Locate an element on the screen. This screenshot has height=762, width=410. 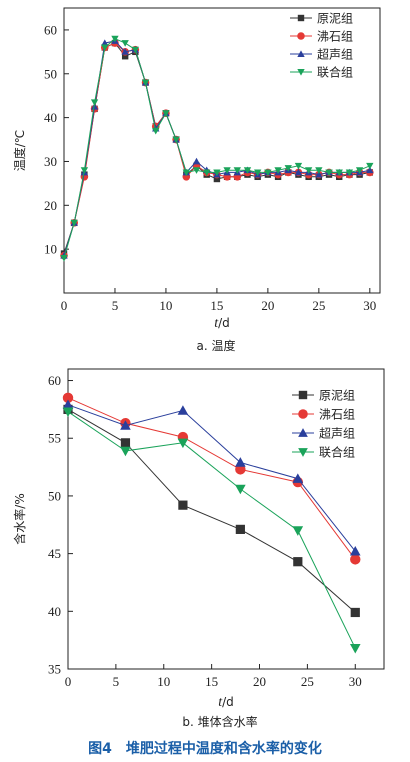
y-tick-label: 40 is located at coordinates (54, 611).